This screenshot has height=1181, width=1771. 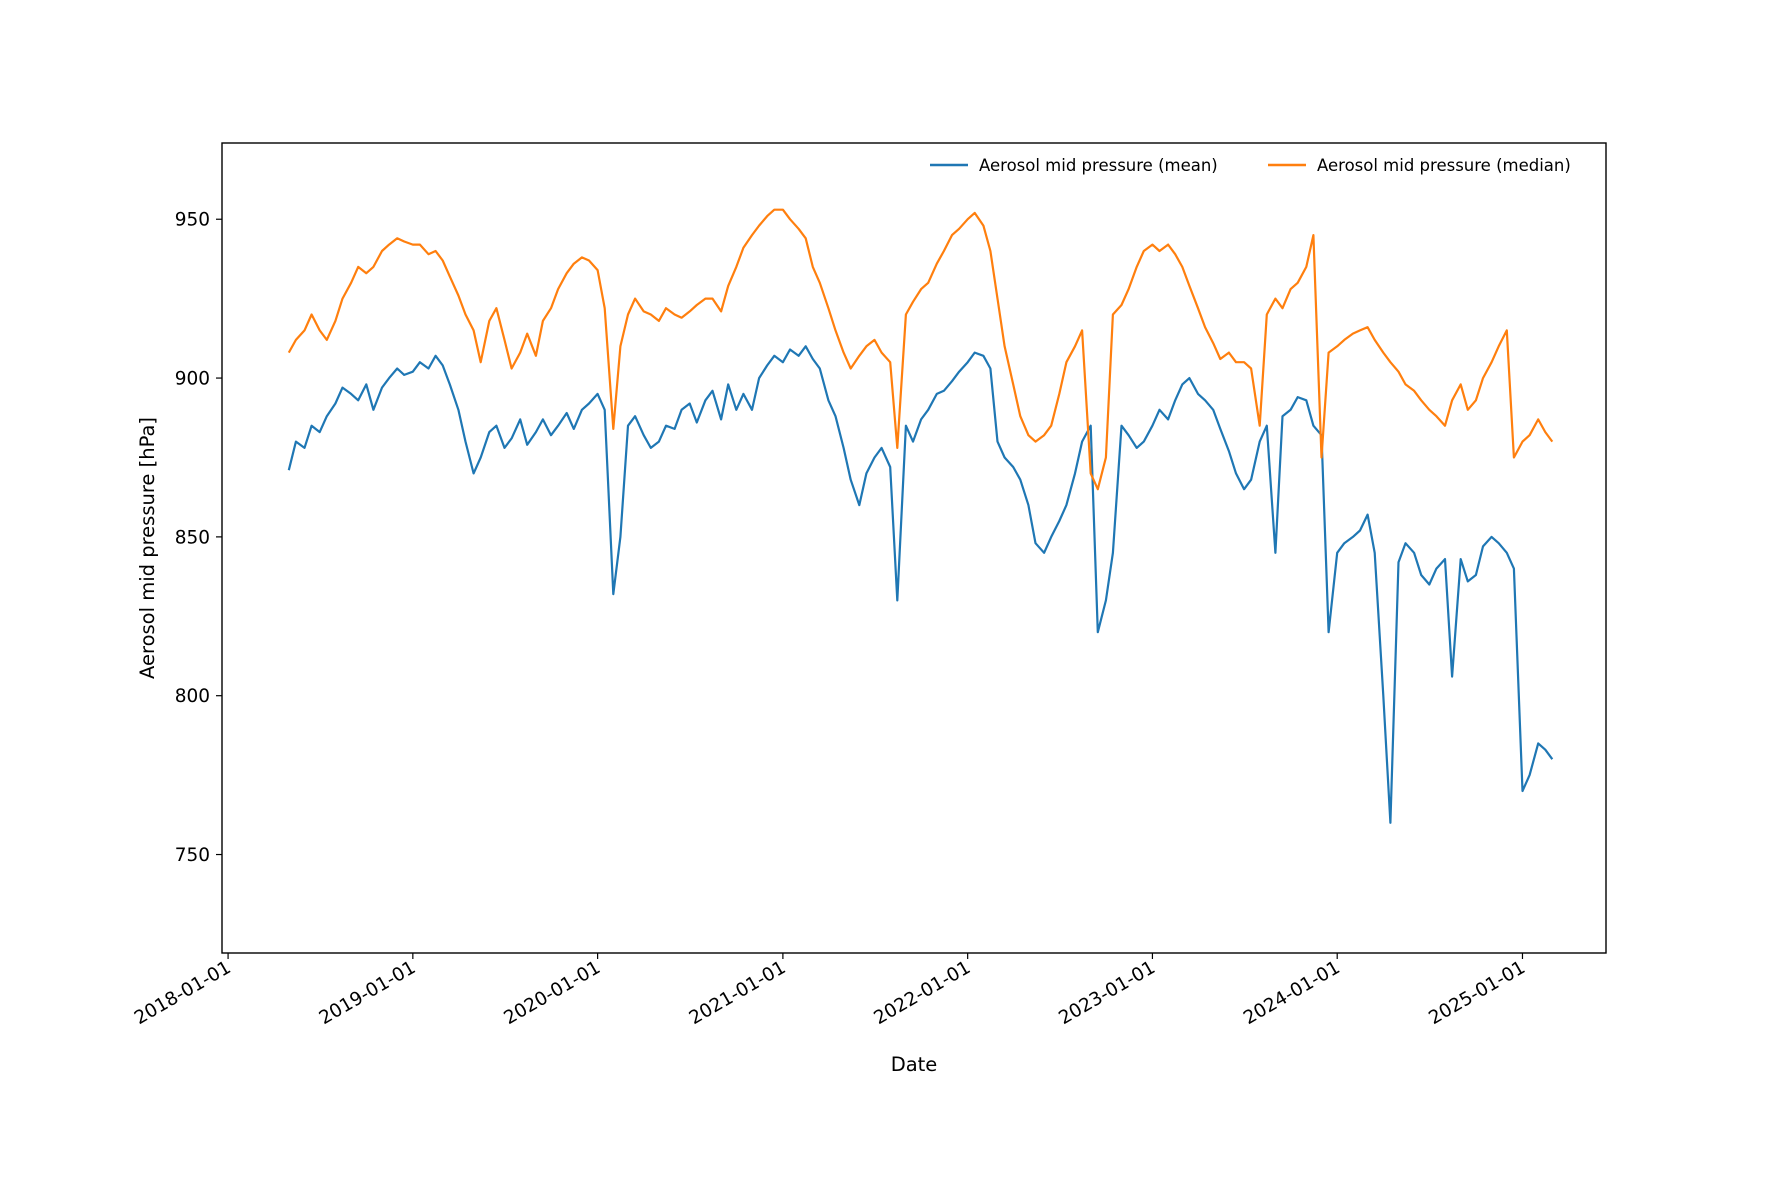 I want to click on y-tick-label: 750, so click(x=192, y=855).